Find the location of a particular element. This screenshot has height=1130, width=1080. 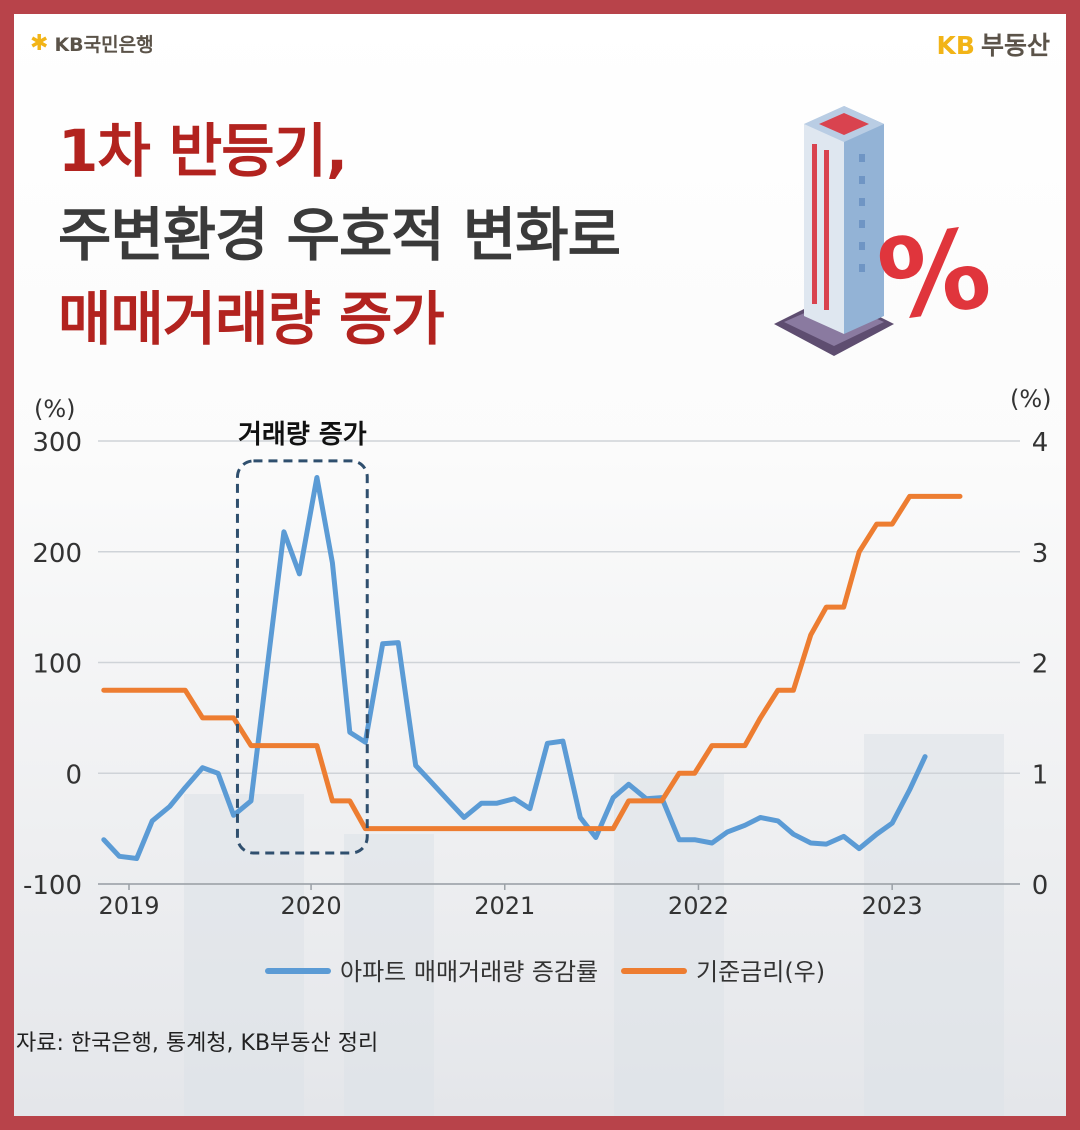

annotation-box is located at coordinates (302, 657).